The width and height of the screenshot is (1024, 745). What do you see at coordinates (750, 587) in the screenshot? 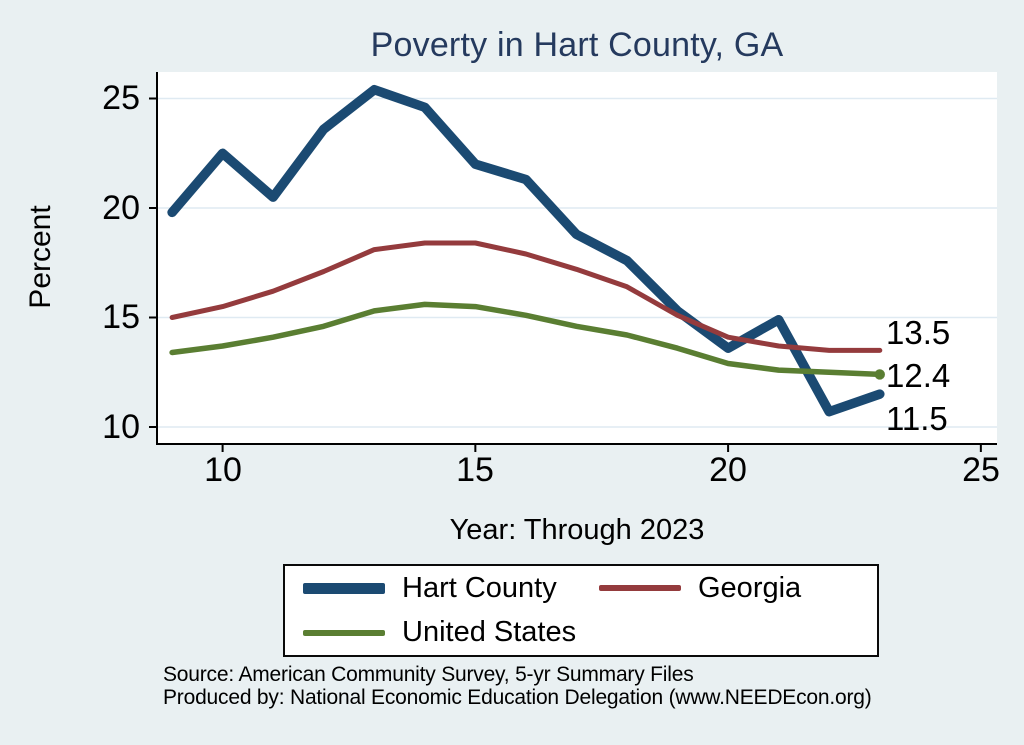
I see `legend-label-georgia: Georgia` at bounding box center [750, 587].